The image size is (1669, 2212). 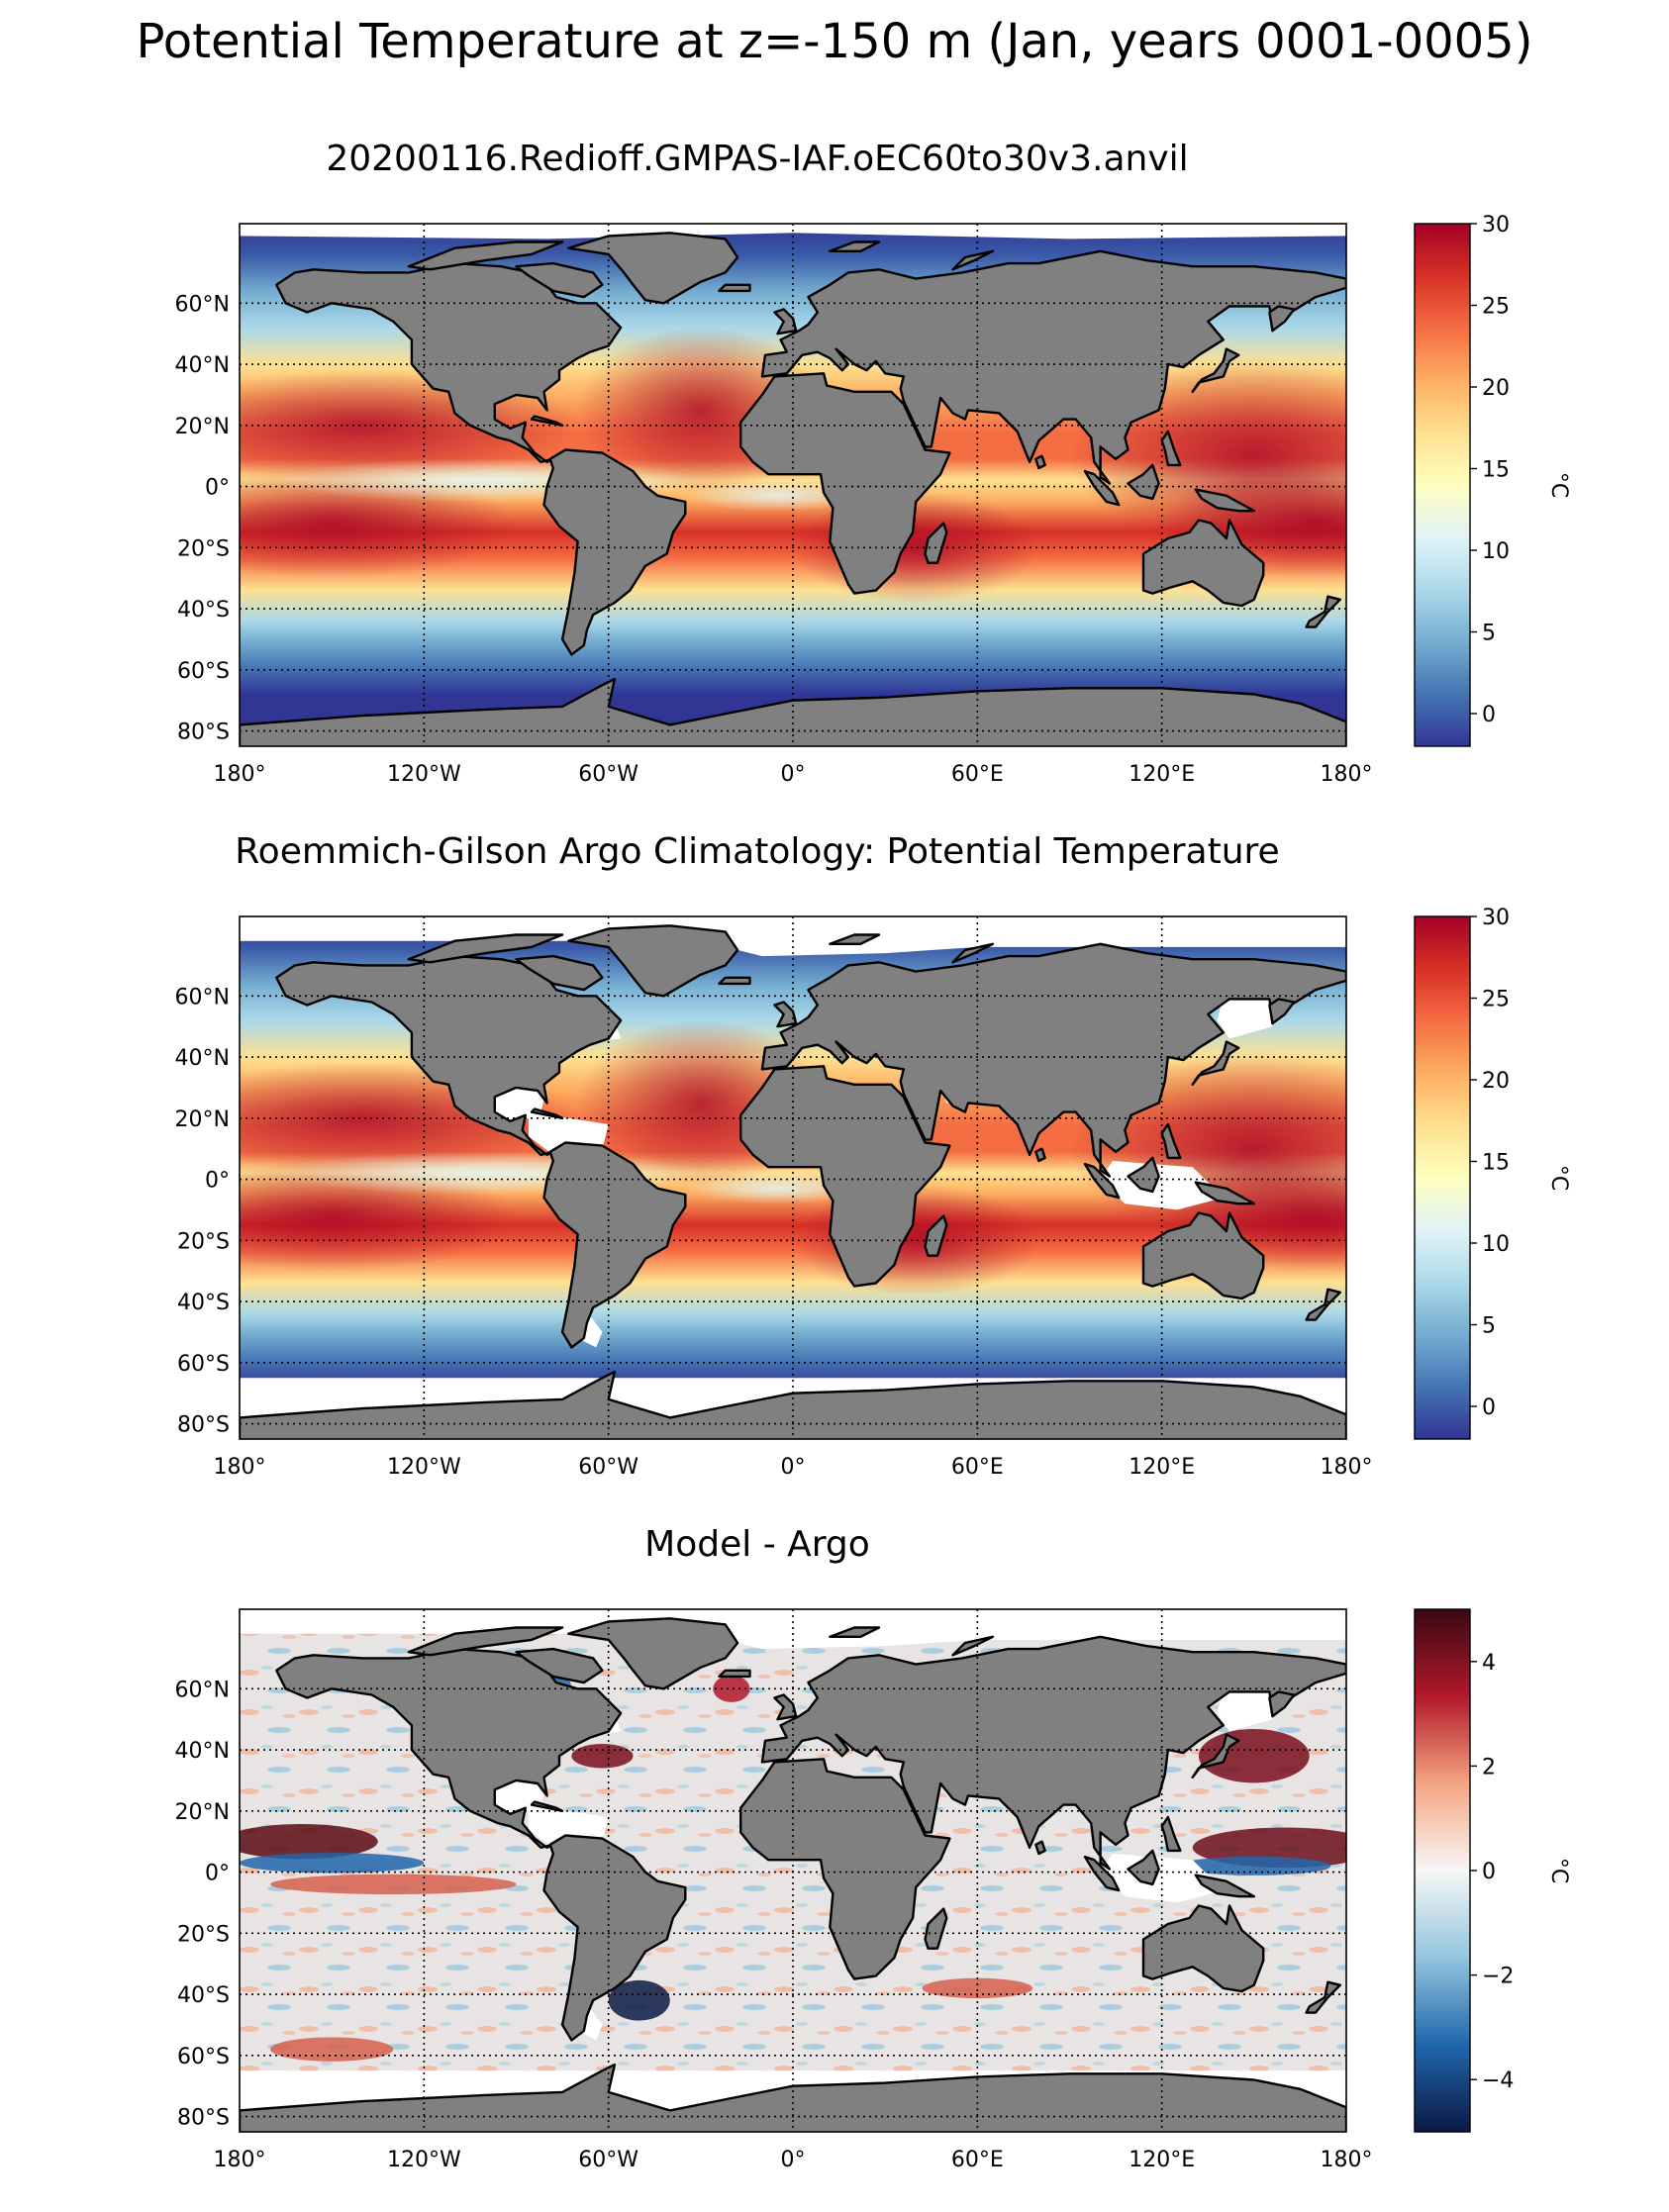 What do you see at coordinates (1496, 1000) in the screenshot?
I see `colorbar-tick-label: 25` at bounding box center [1496, 1000].